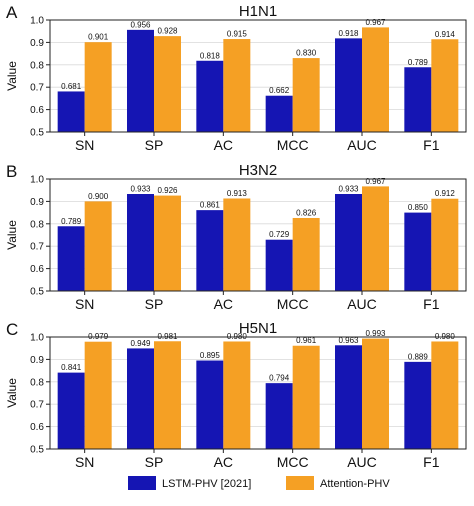 Image resolution: width=474 pixels, height=506 pixels. I want to click on data-label: 0.949, so click(140, 343).